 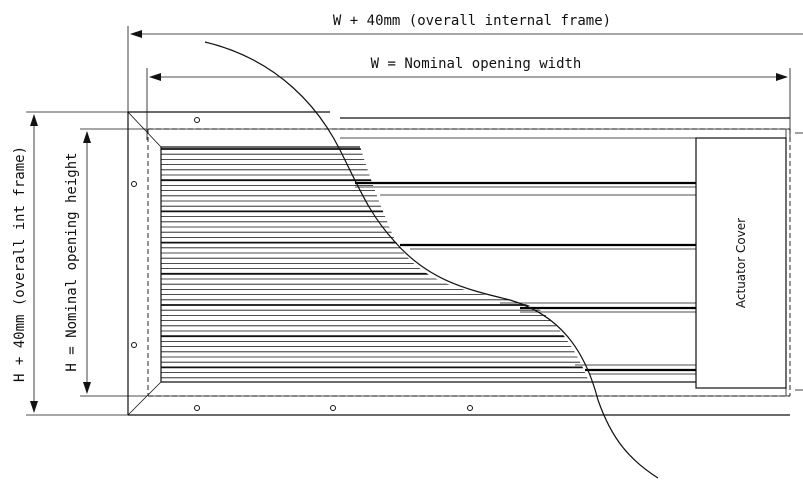 What do you see at coordinates (468, 98) in the screenshot?
I see `nominal-width-dimension: W = Nominal opening width` at bounding box center [468, 98].